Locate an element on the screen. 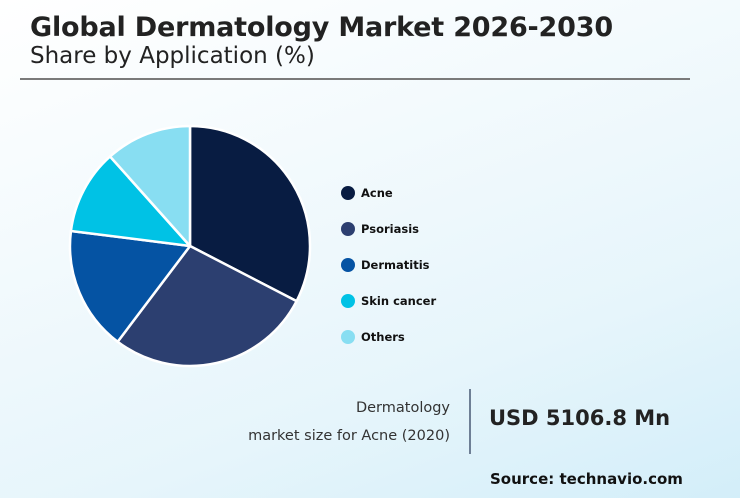  legend-item-dermatitis: Dermatitis is located at coordinates (388, 265).